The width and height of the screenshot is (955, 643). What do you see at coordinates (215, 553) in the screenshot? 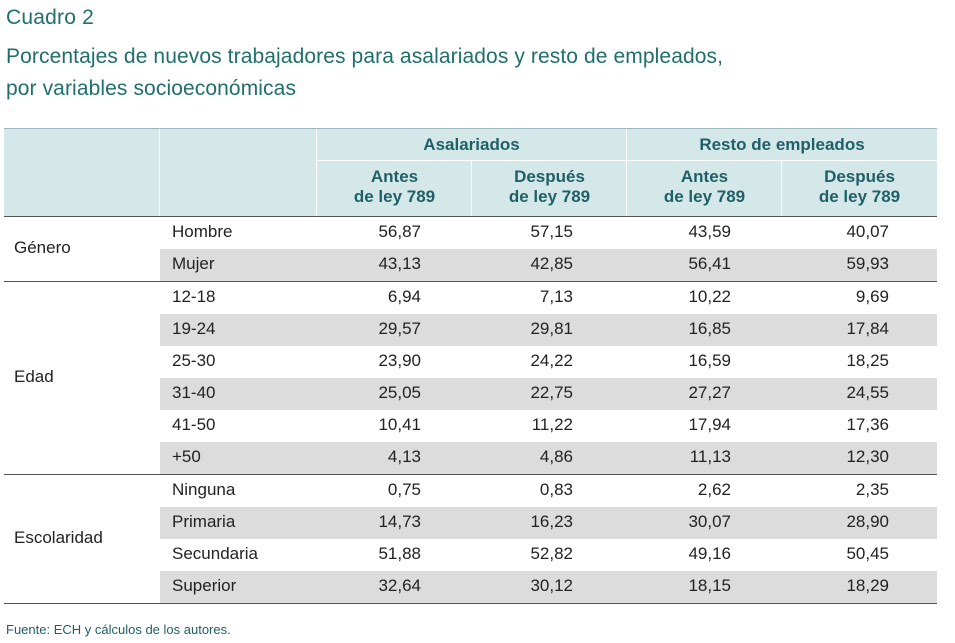
I see `row-category: Secundaria` at bounding box center [215, 553].